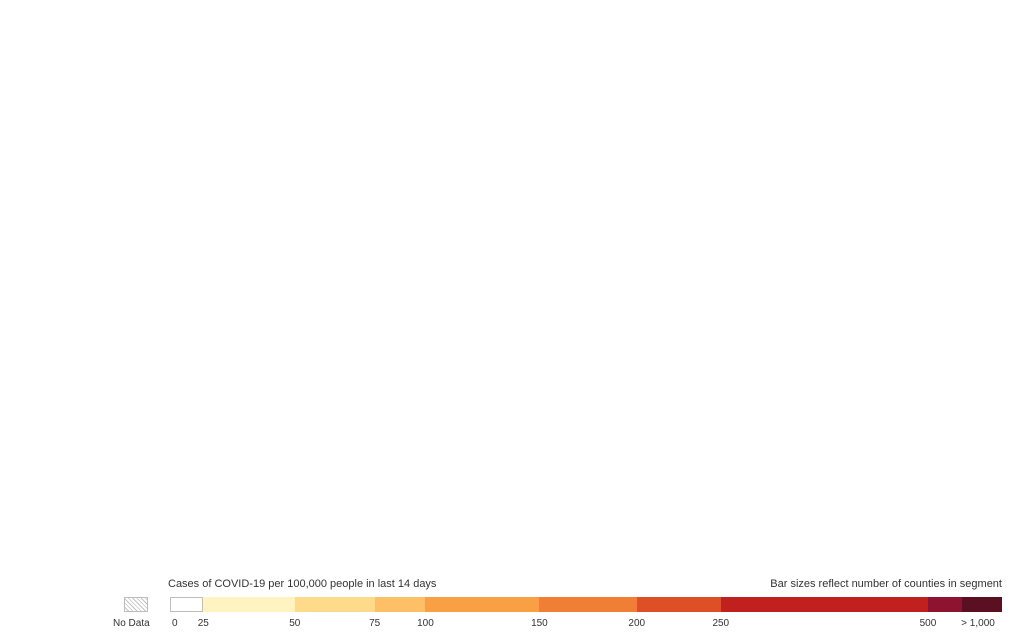  Describe the element at coordinates (131, 623) in the screenshot. I see `no-data-label: No Data` at that location.